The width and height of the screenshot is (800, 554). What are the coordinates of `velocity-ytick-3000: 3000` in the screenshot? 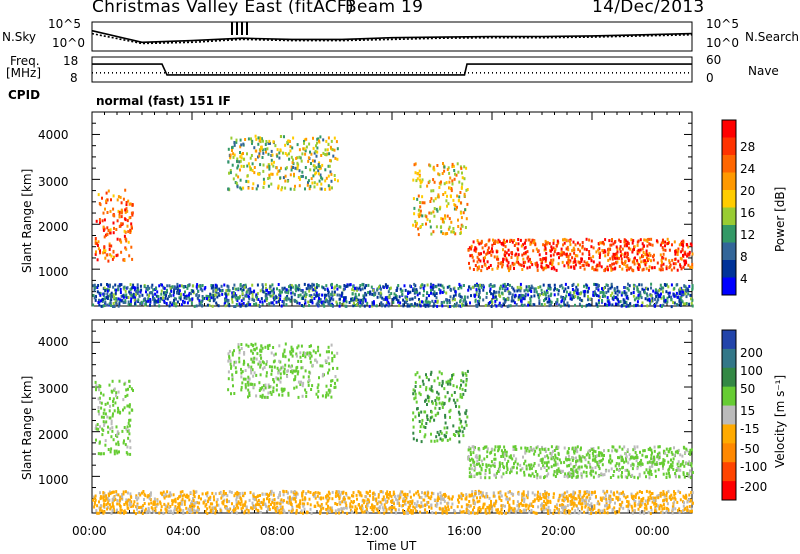 It's located at (53, 389).